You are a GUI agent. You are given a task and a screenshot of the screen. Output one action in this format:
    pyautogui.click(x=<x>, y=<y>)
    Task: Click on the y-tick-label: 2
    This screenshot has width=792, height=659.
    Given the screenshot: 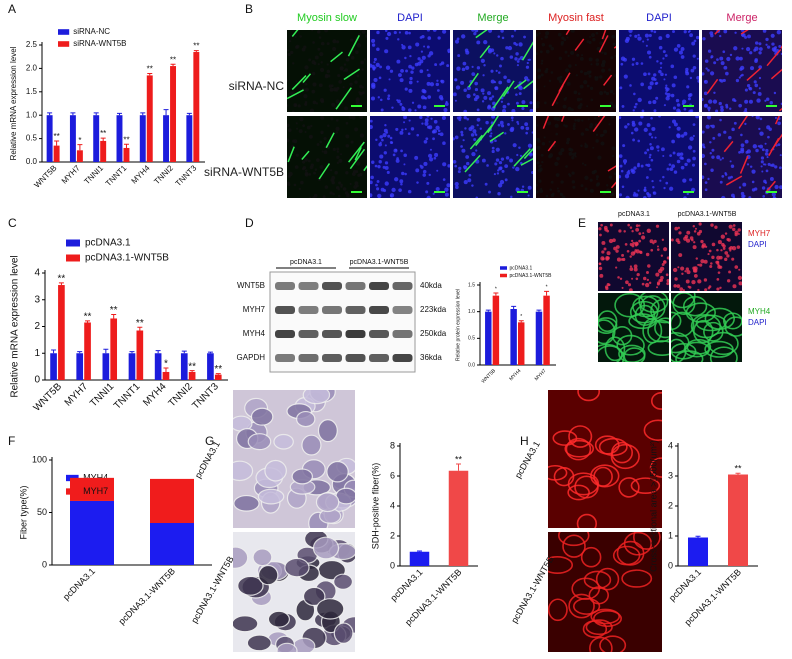 What is the action you would take?
    pyautogui.click(x=392, y=535)
    